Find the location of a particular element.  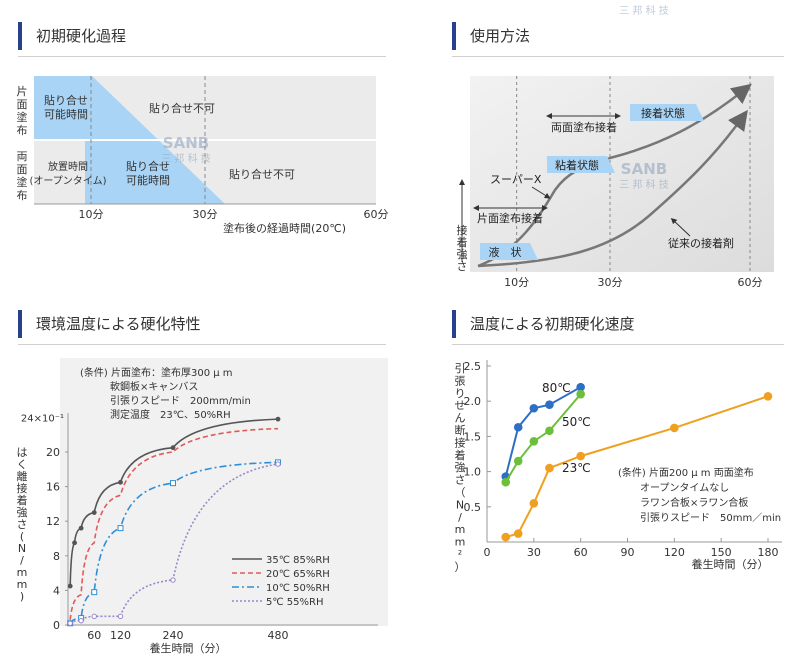

row2-mid-label: 貼り合せ可能時間 is located at coordinates (148, 173).